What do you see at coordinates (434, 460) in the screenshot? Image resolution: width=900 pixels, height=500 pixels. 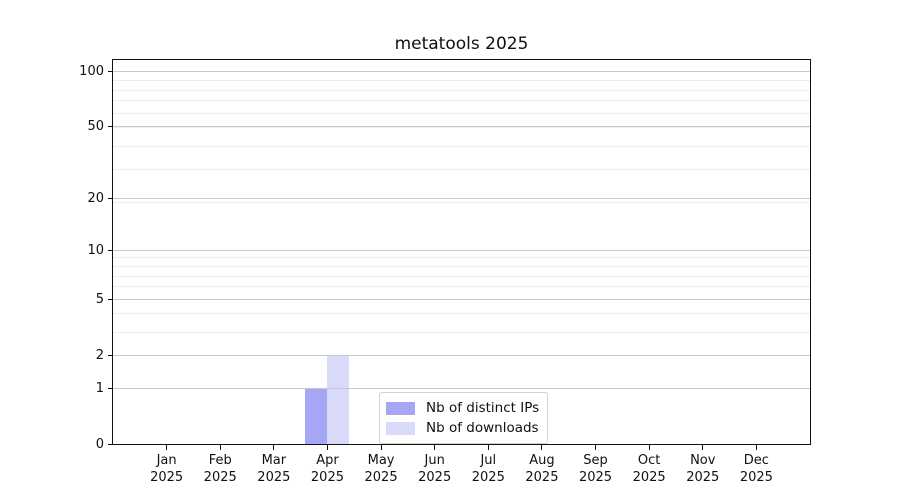 I see `x-tick-month: Jun` at bounding box center [434, 460].